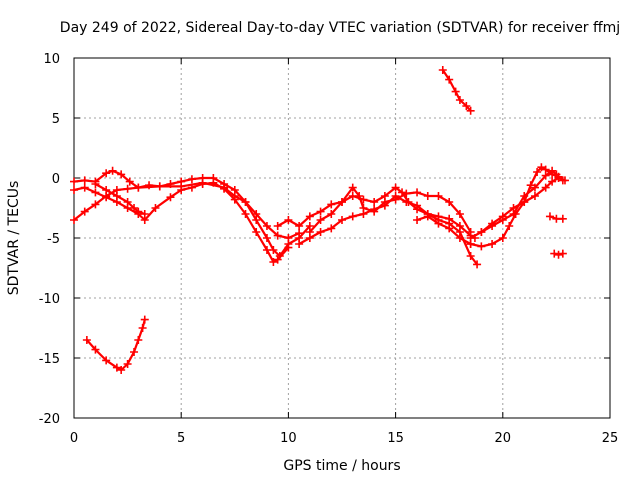 This screenshot has width=640, height=480. Describe the element at coordinates (49, 419) in the screenshot. I see `y-tick-label: -20` at that location.